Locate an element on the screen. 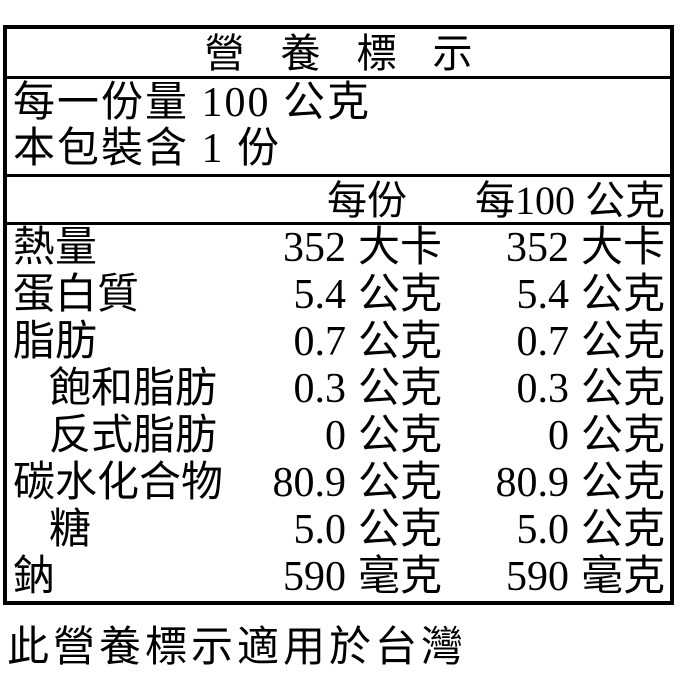  nutrient-name: 熱量 is located at coordinates (55, 248).